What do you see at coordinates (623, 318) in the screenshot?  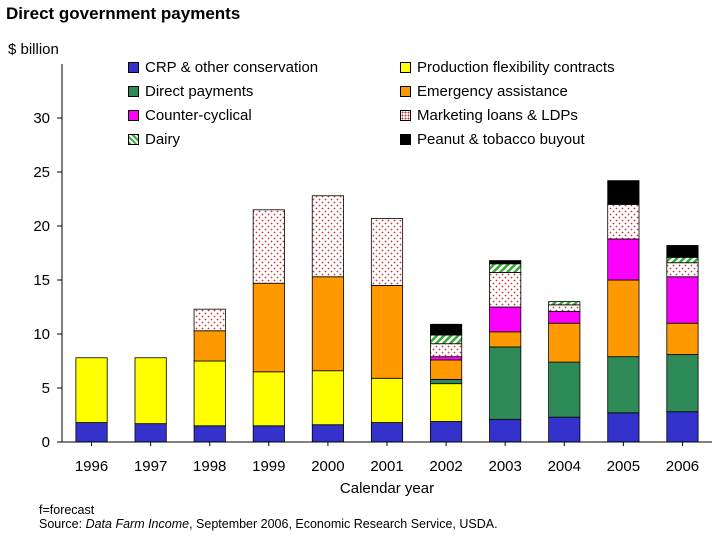 I see `bar-segment-2005-emergency-assistance` at bounding box center [623, 318].